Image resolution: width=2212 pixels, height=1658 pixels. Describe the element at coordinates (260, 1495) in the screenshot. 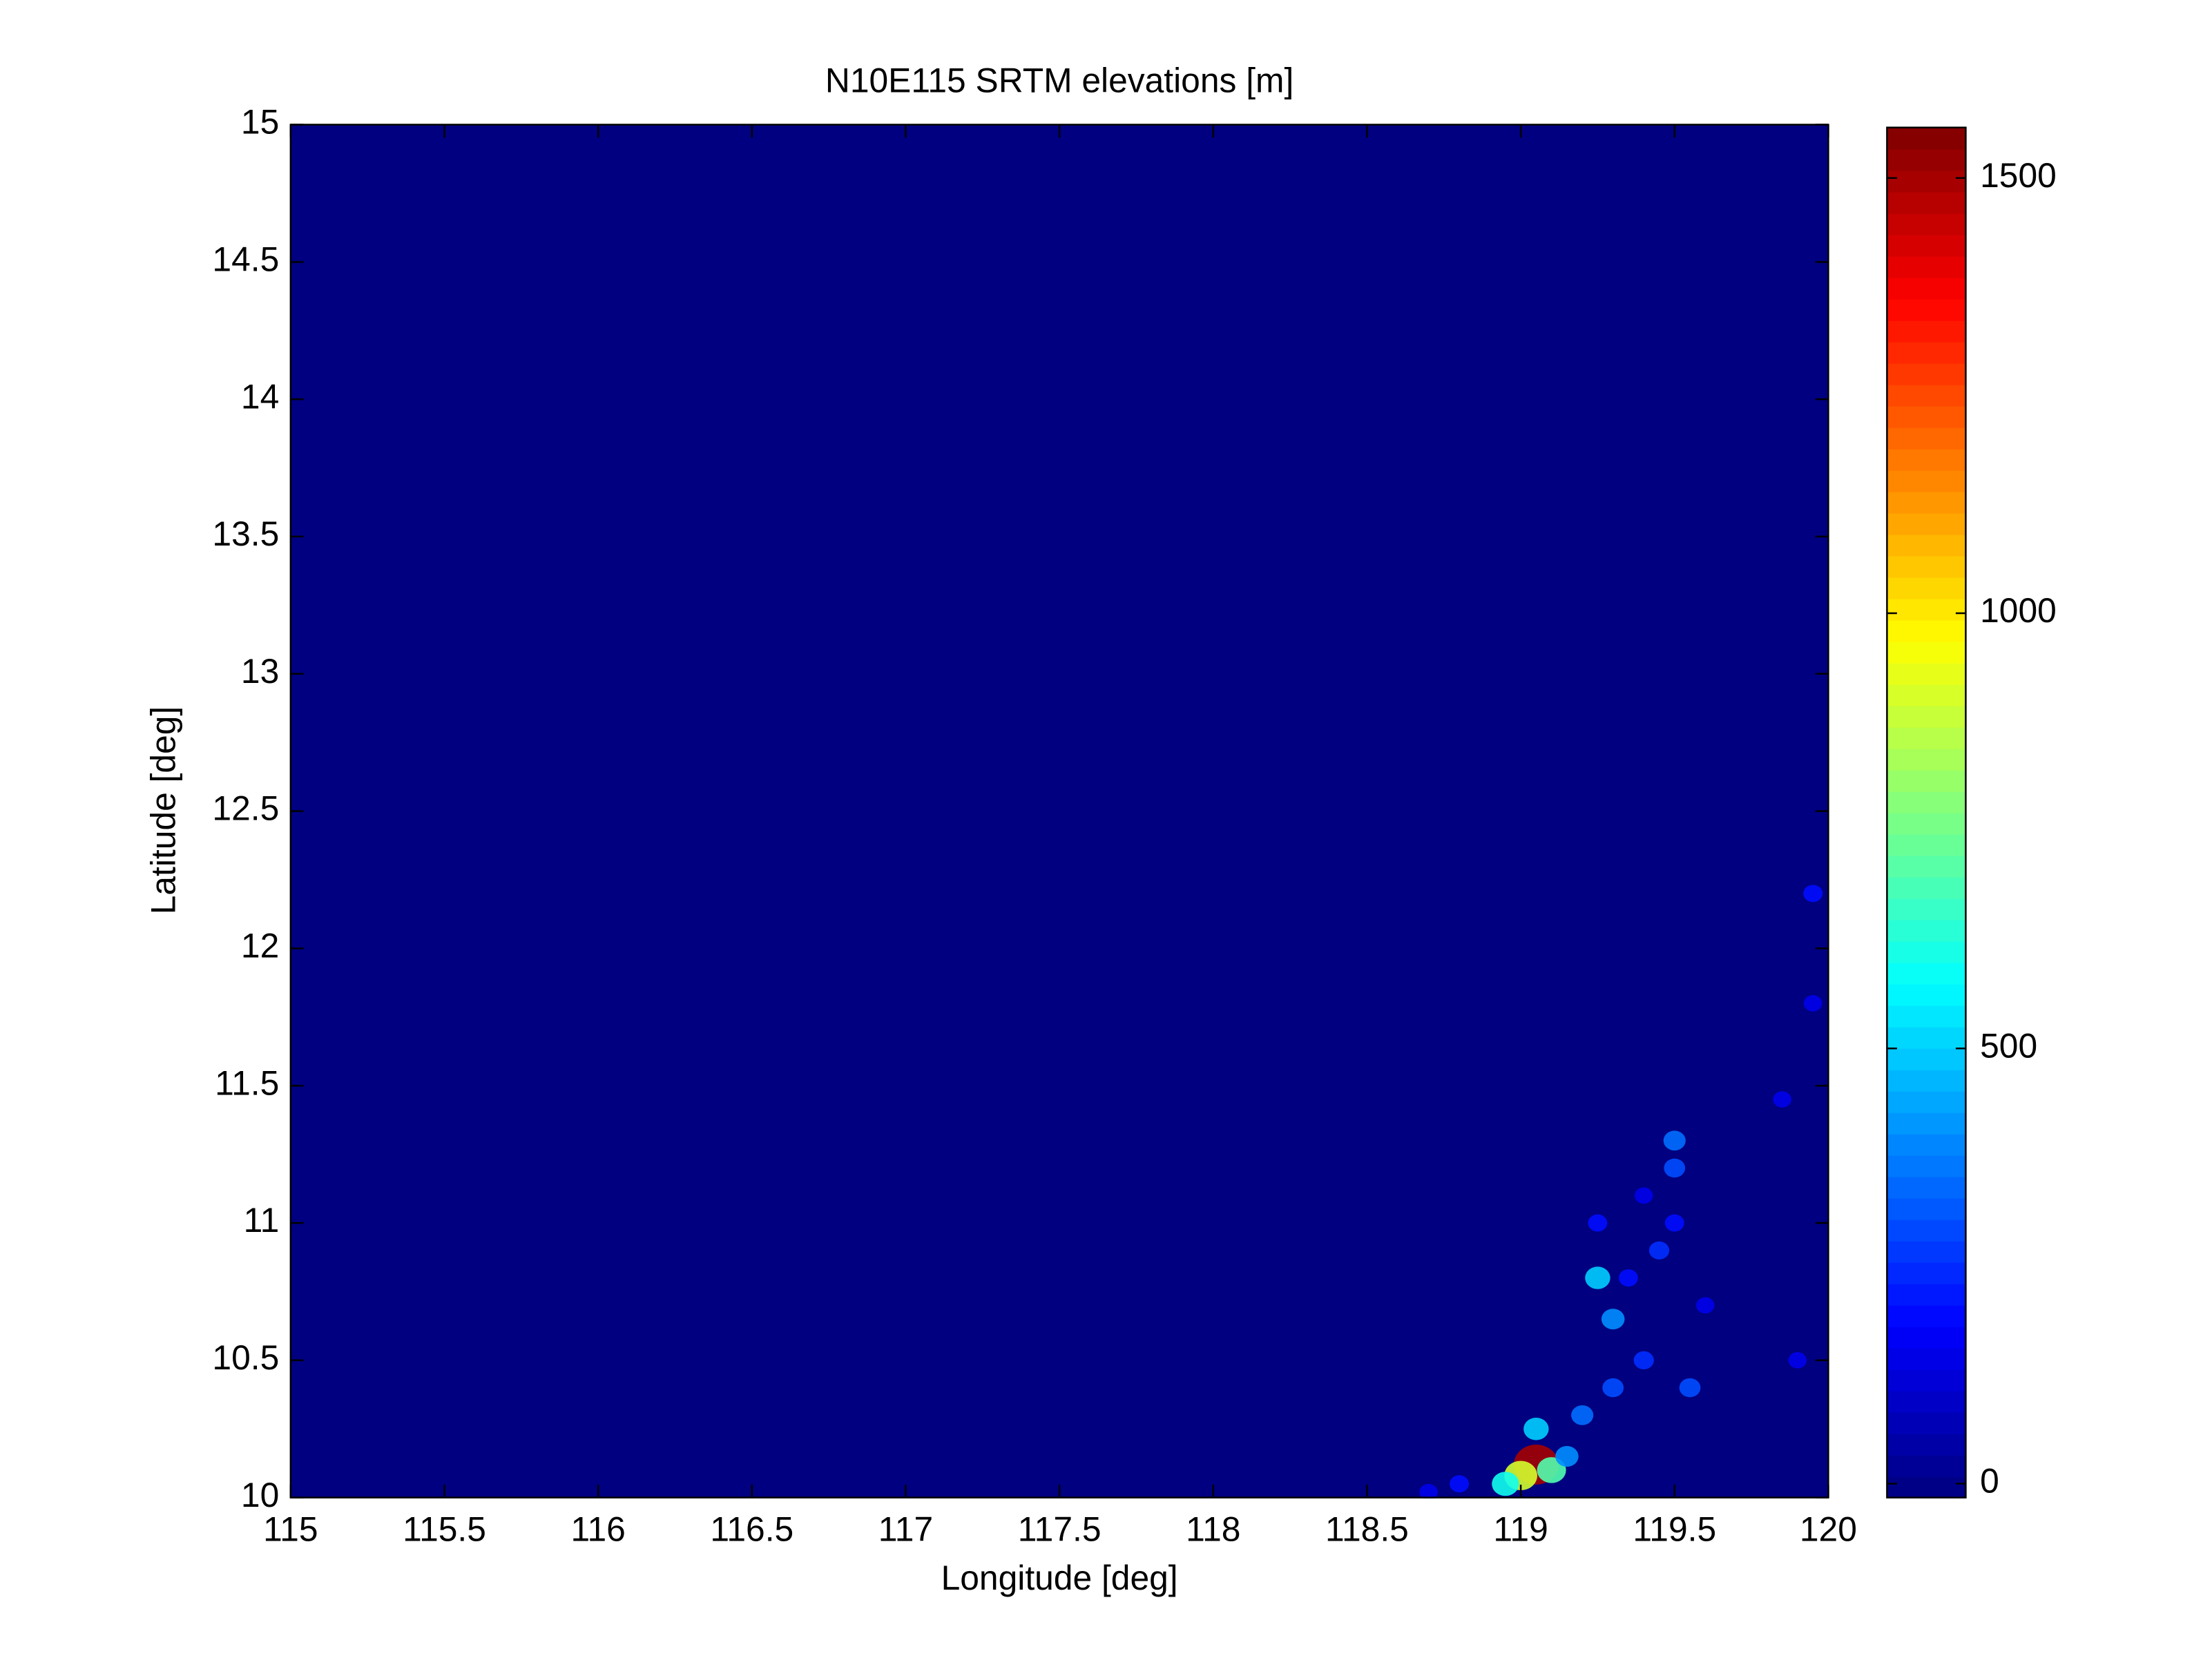

I see `y-tick-label: 10` at that location.